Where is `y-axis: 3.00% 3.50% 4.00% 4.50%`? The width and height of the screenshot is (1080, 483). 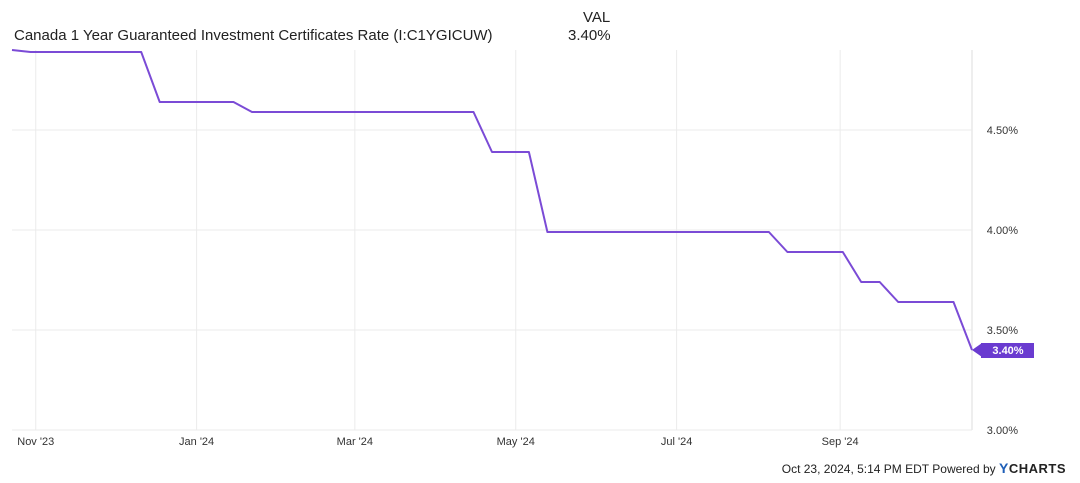
y-axis: 3.00% 3.50% 4.00% 4.50% is located at coordinates (1002, 281).